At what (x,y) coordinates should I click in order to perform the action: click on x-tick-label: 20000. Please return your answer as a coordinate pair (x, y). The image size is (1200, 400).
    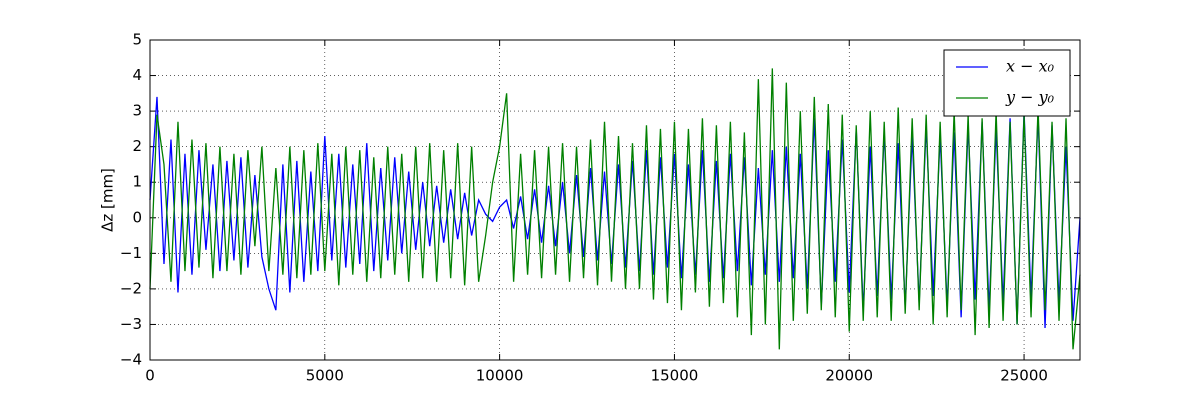
    Looking at the image, I should click on (849, 376).